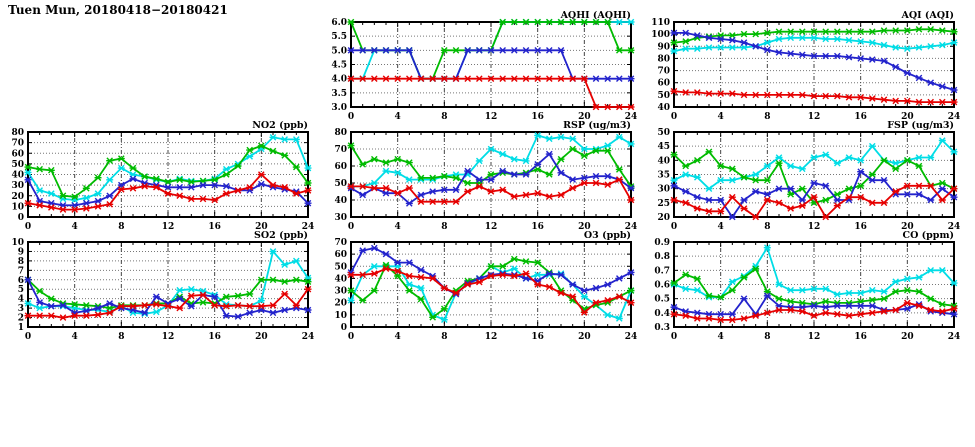 This screenshot has width=975, height=447. I want to click on y-tick-label: 6.0, so click(339, 23).